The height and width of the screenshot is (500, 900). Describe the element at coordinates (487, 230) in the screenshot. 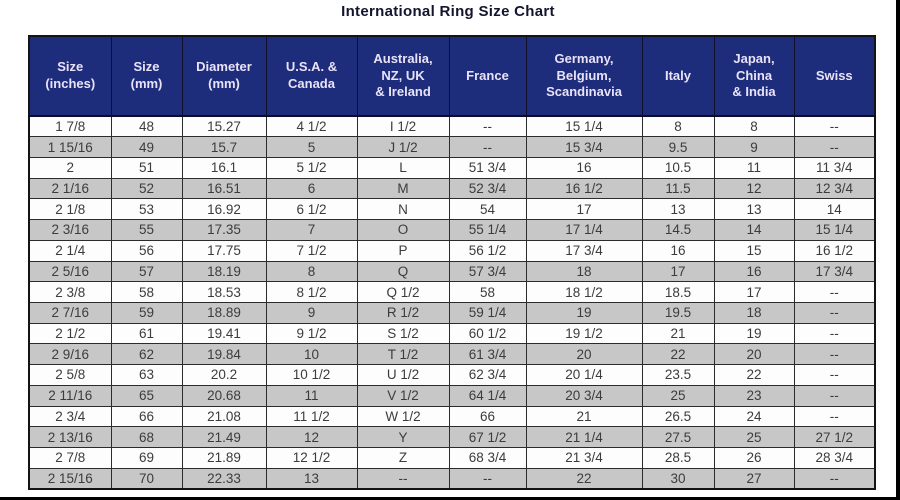

I see `cell: 55 1/4` at that location.